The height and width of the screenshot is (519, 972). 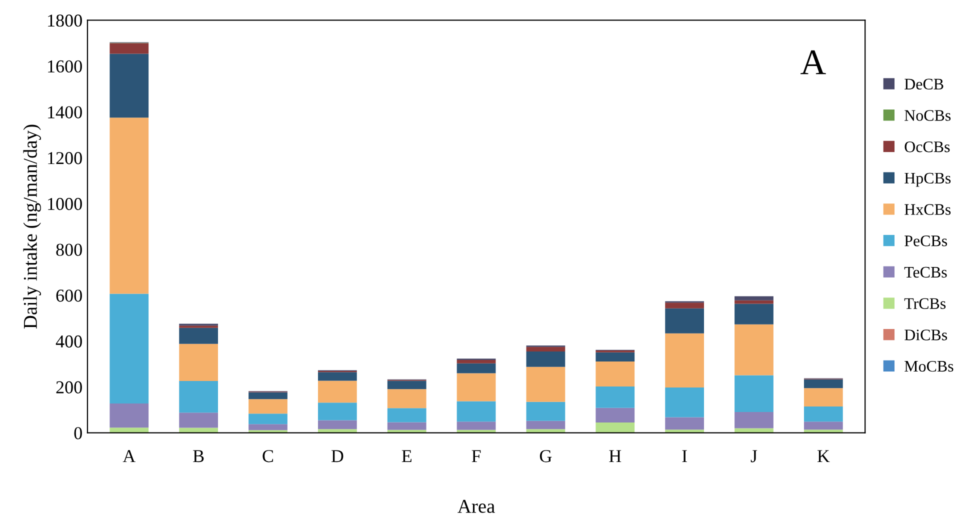 I want to click on x-axis-title: Area, so click(x=476, y=506).